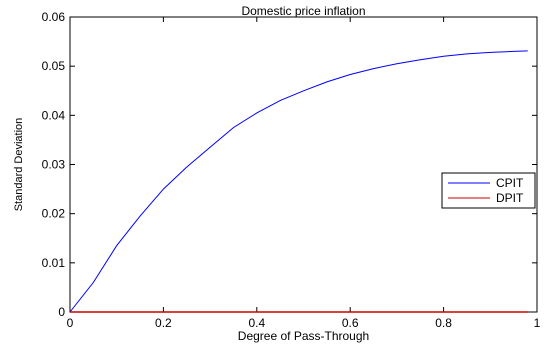 This screenshot has width=552, height=349. Describe the element at coordinates (537, 323) in the screenshot. I see `x-tick-label: 1` at that location.